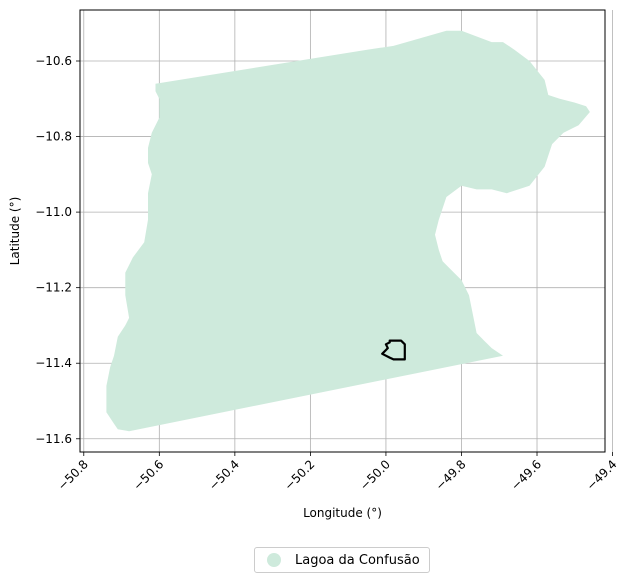 The height and width of the screenshot is (582, 627). I want to click on x-tick-label: −50.6, so click(149, 475).